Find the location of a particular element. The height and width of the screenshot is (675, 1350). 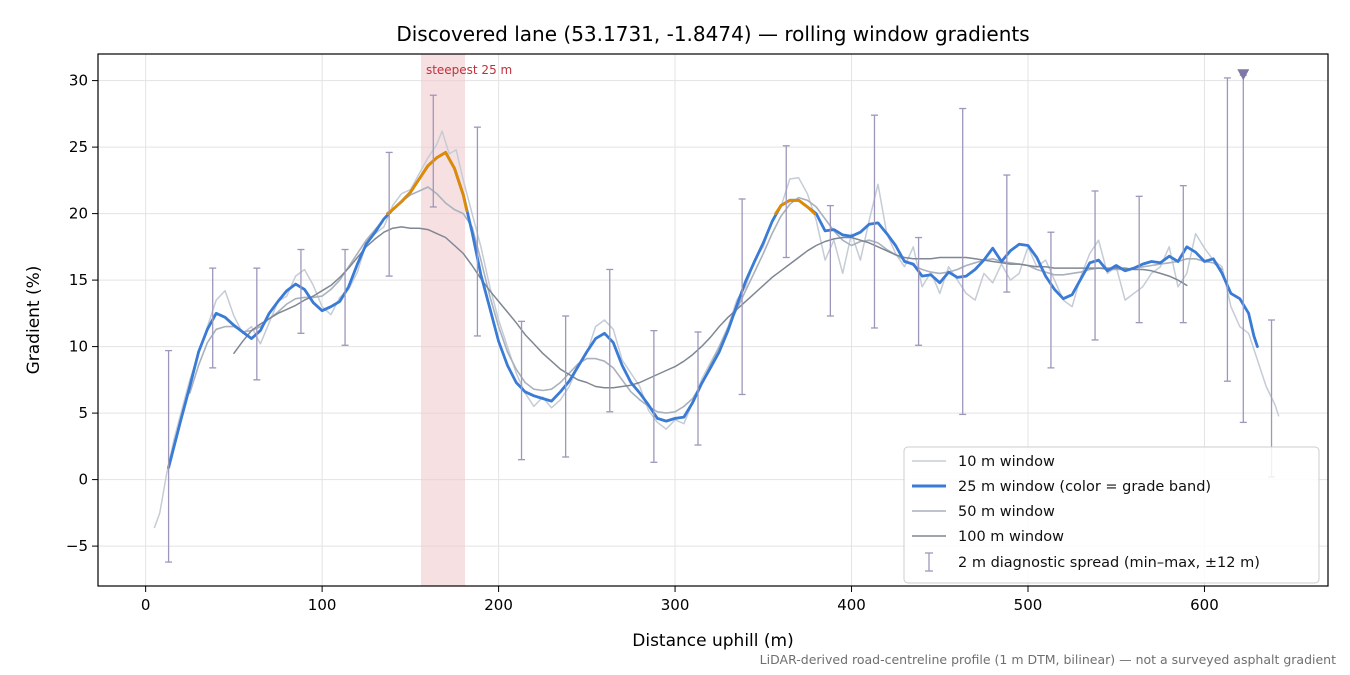

legend-swatch-diagnostic is located at coordinates (929, 562).